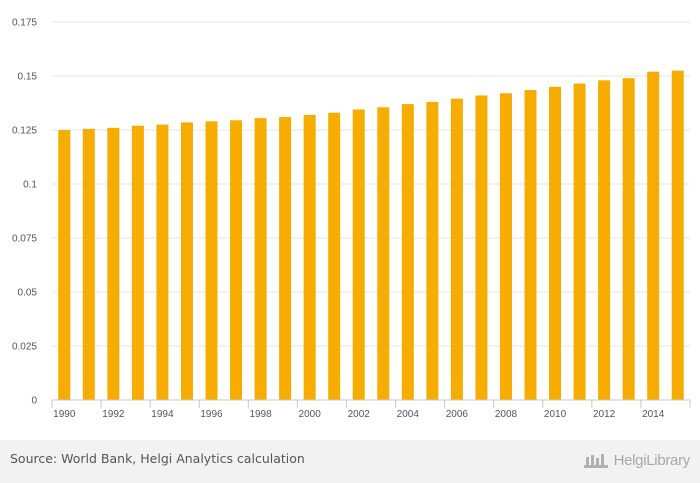 The height and width of the screenshot is (483, 700). I want to click on bar-1994, so click(162, 262).